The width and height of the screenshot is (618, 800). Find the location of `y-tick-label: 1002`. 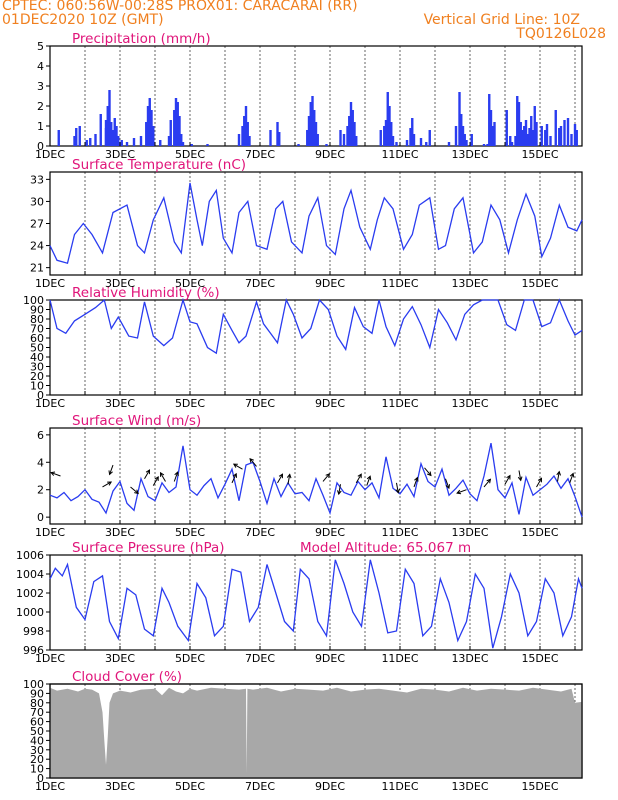

y-tick-label: 1002 is located at coordinates (30, 593).